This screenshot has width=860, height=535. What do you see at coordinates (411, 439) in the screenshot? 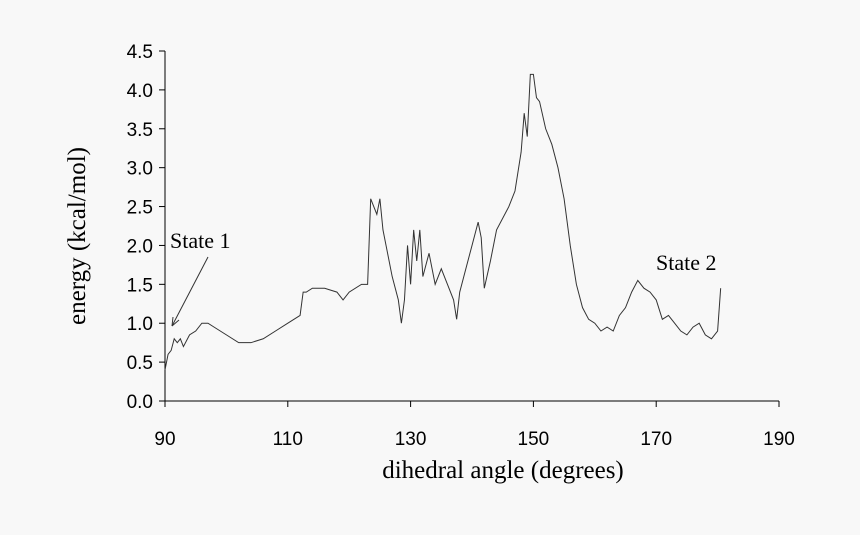
I see `x-tick-label: 130` at bounding box center [411, 439].